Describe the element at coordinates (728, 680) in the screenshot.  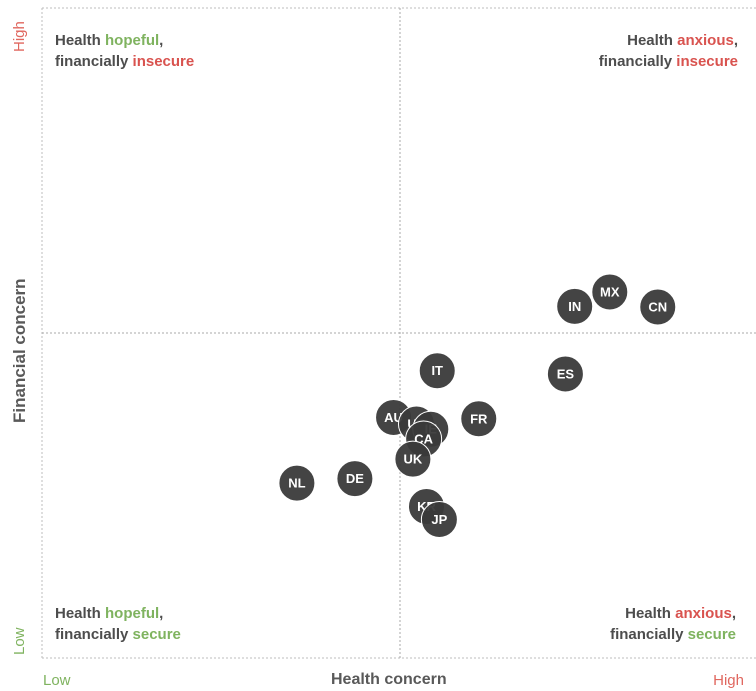
I see `x-axis-high-label: High` at that location.